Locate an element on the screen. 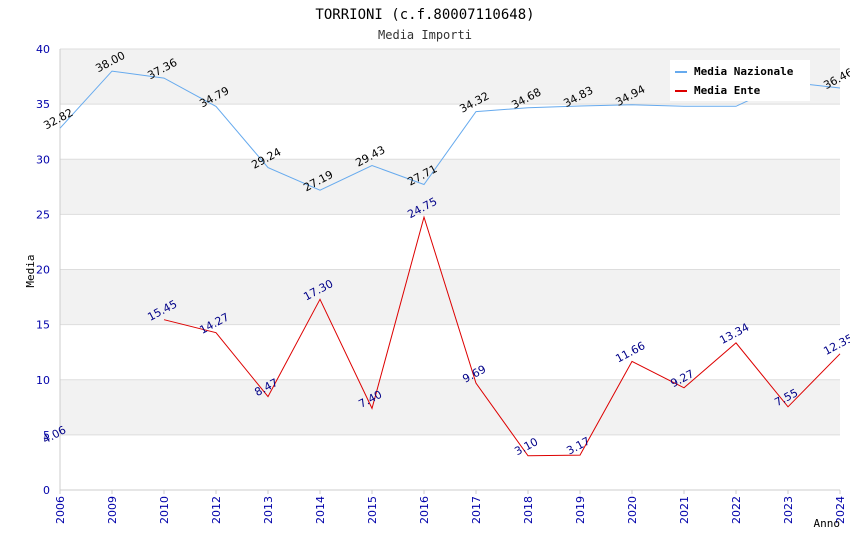 The image size is (850, 550). legend-box is located at coordinates (740, 80).